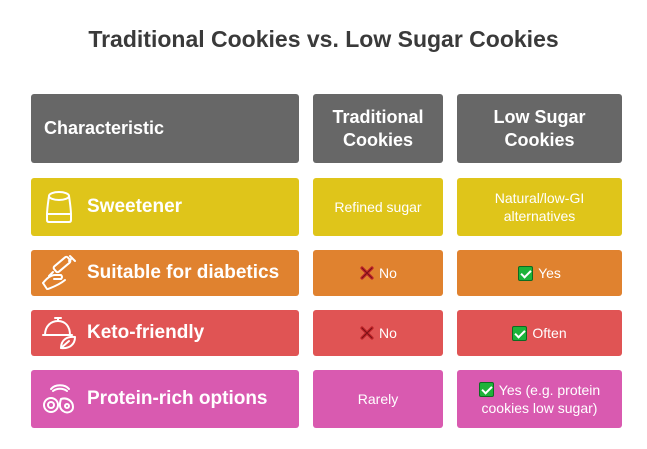  I want to click on cell-value: Refined sugar, so click(378, 207).